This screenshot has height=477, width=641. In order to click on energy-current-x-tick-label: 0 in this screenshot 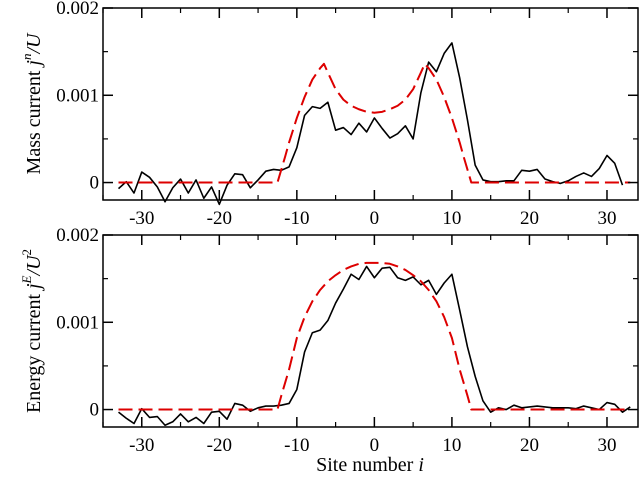, I will do `click(375, 445)`.